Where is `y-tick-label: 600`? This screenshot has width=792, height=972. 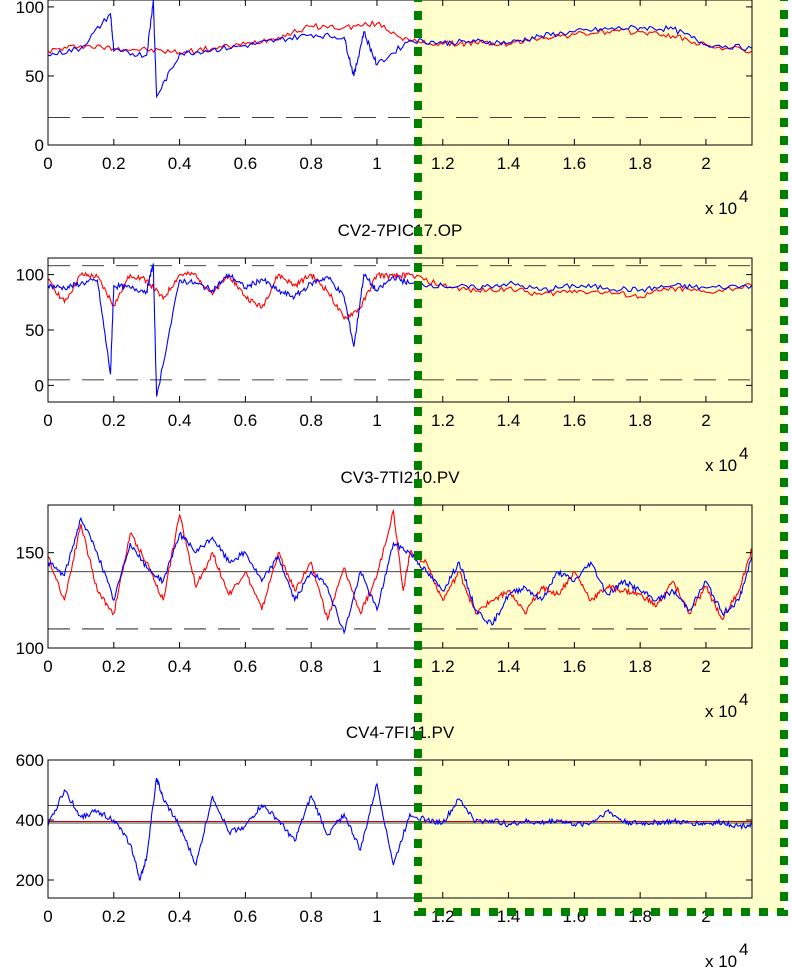 y-tick-label: 600 is located at coordinates (30, 760).